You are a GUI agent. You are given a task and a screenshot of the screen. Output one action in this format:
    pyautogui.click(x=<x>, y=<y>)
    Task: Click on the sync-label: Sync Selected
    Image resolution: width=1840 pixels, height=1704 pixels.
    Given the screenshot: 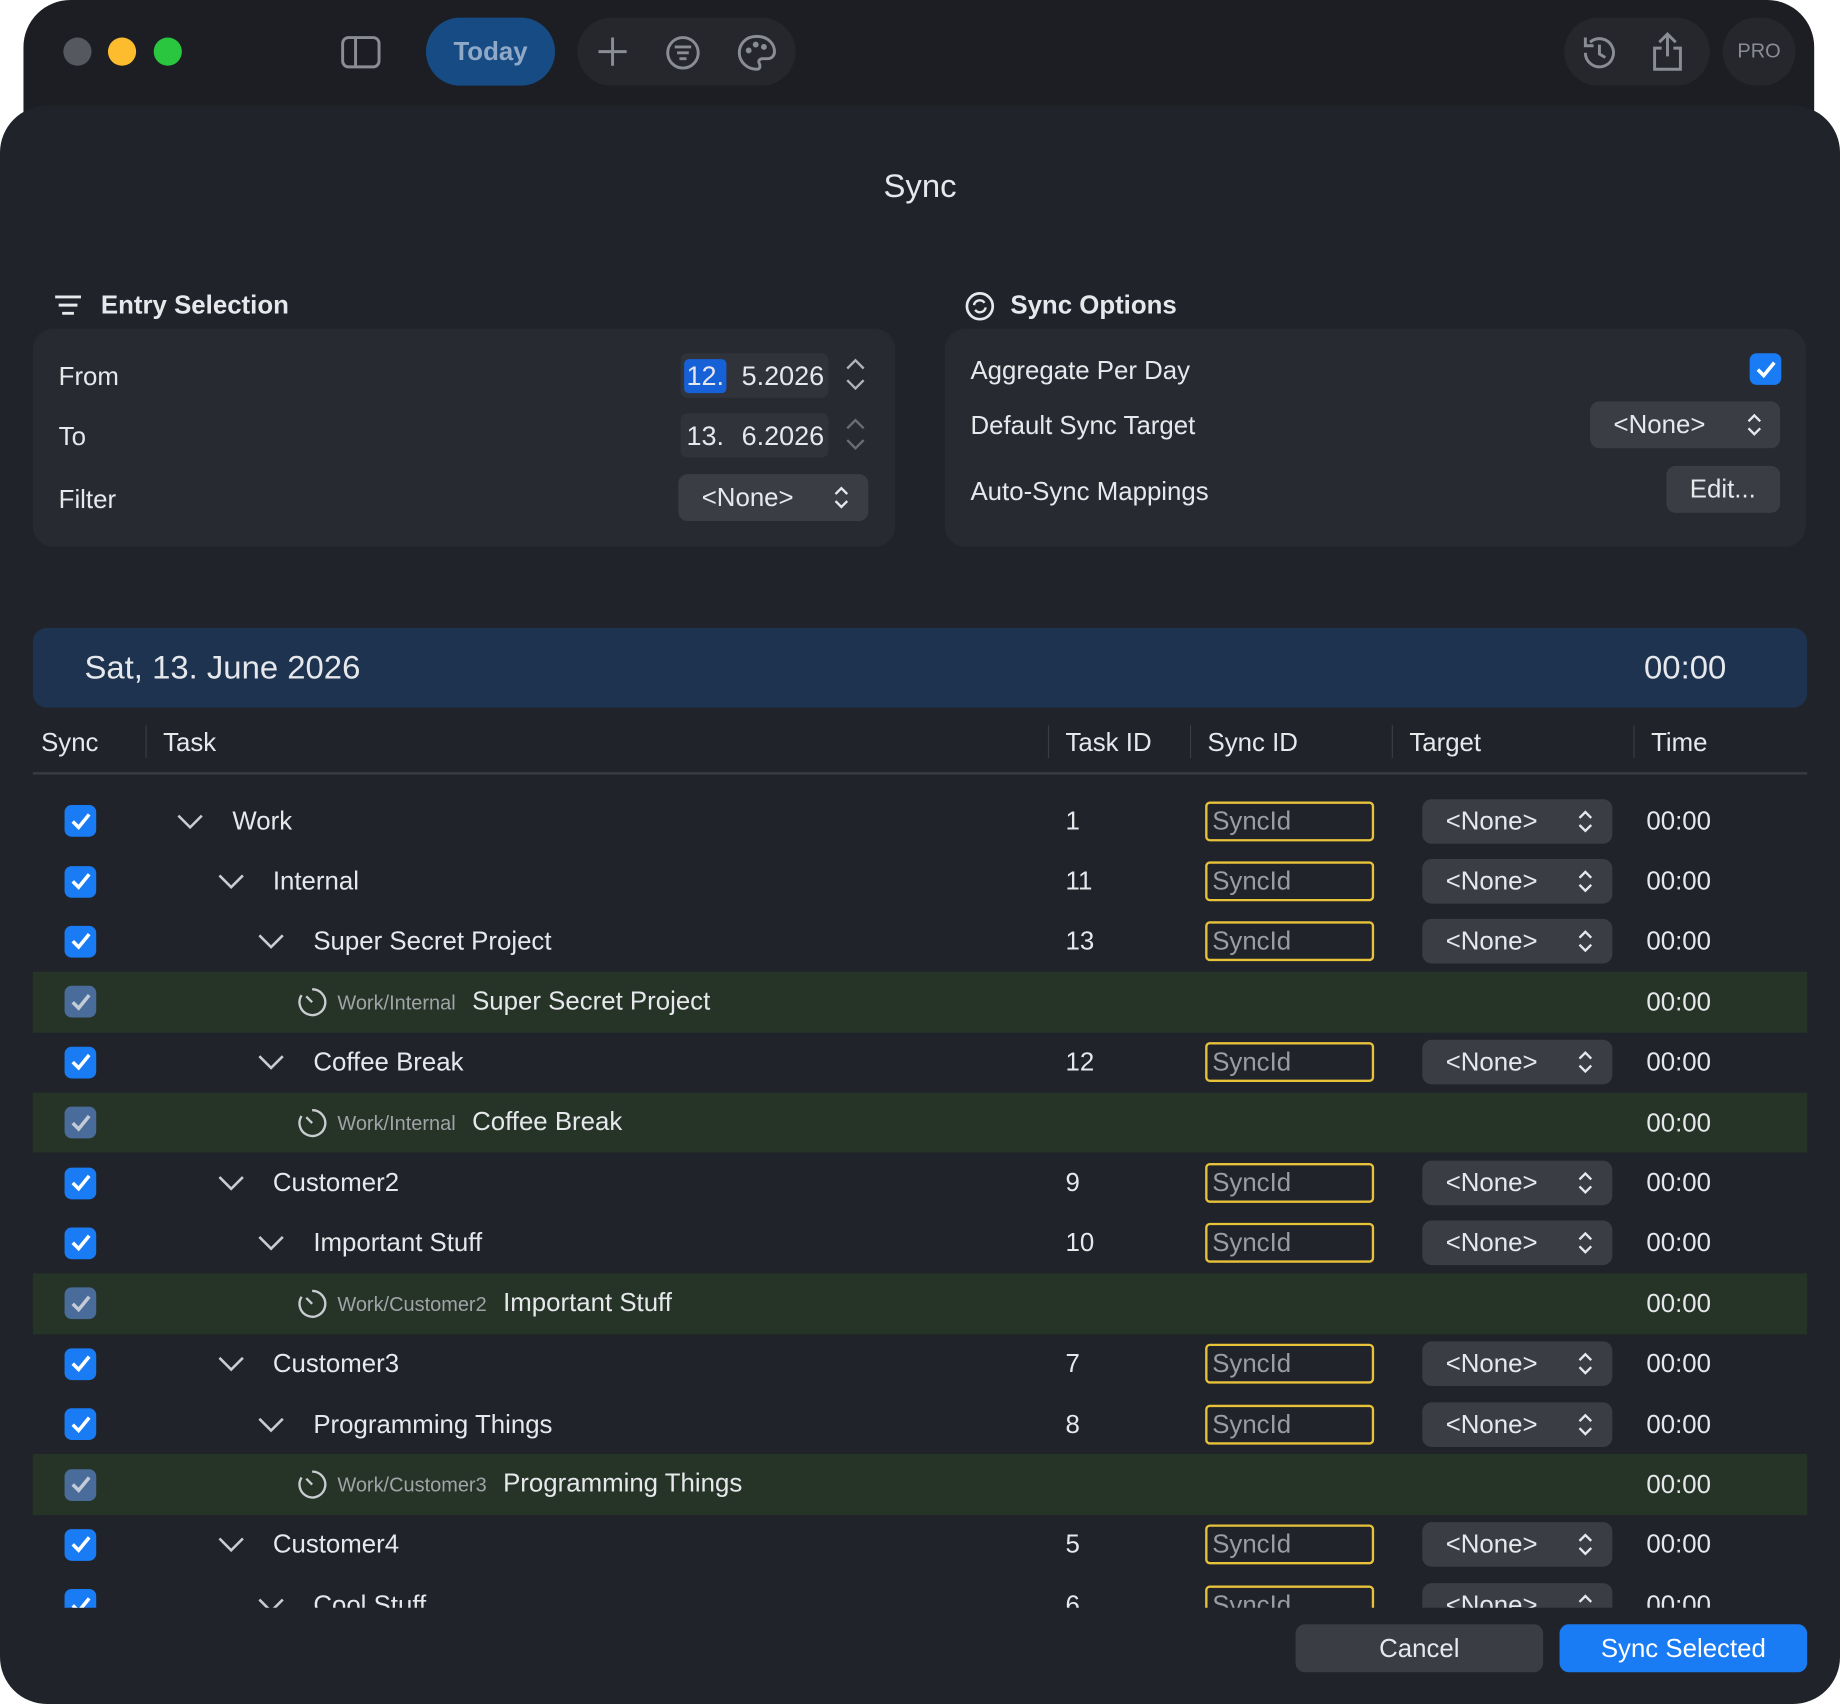 What is the action you would take?
    pyautogui.click(x=1683, y=1647)
    